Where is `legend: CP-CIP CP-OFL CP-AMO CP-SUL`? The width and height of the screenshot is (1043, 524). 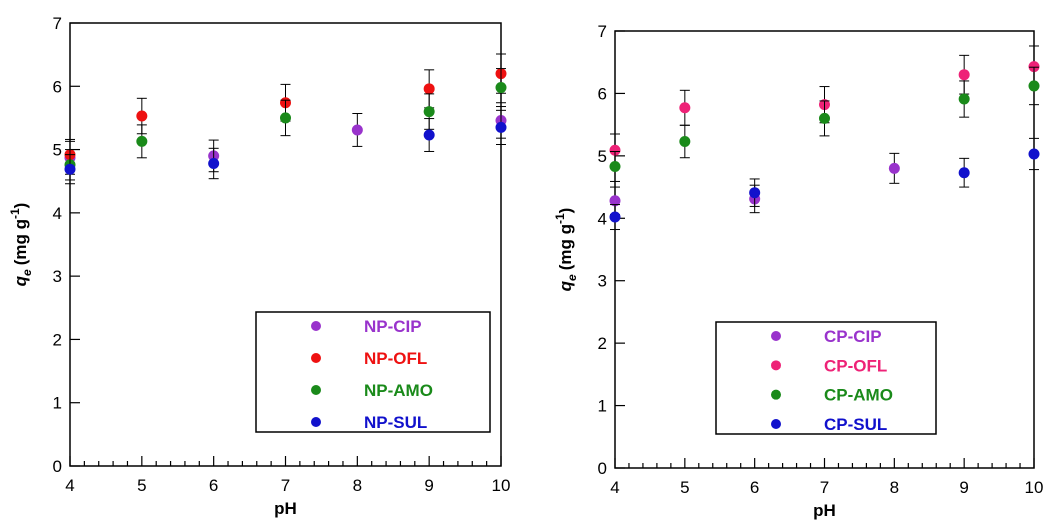 legend: CP-CIP CP-OFL CP-AMO CP-SUL is located at coordinates (826, 378).